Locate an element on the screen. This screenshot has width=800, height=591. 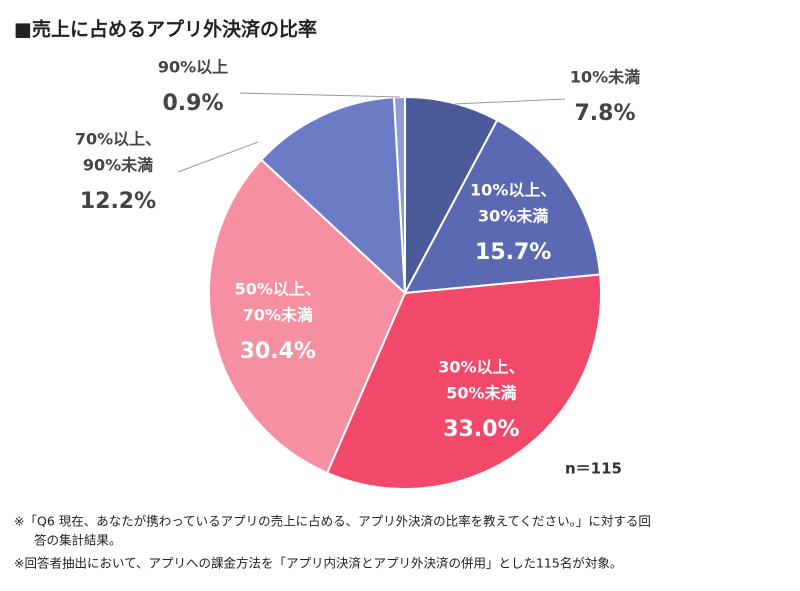
value-label: 0.9% is located at coordinates (192, 103).